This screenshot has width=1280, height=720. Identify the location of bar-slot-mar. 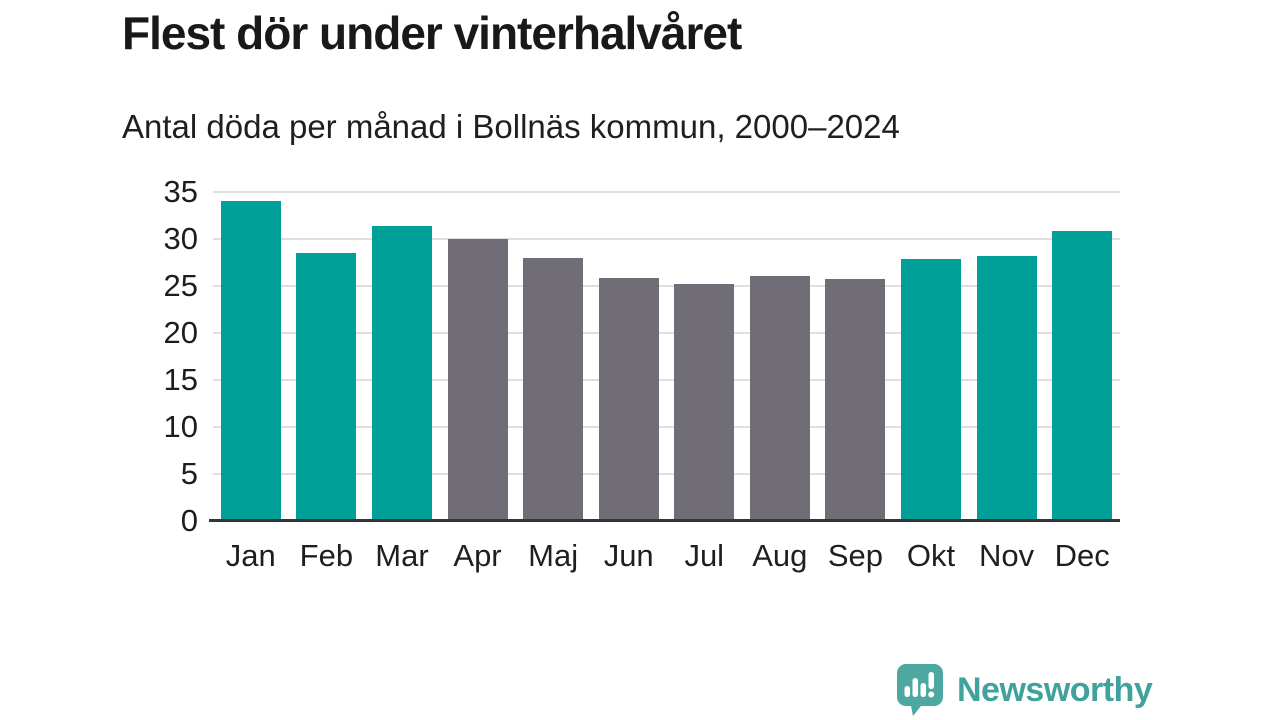
(402, 356).